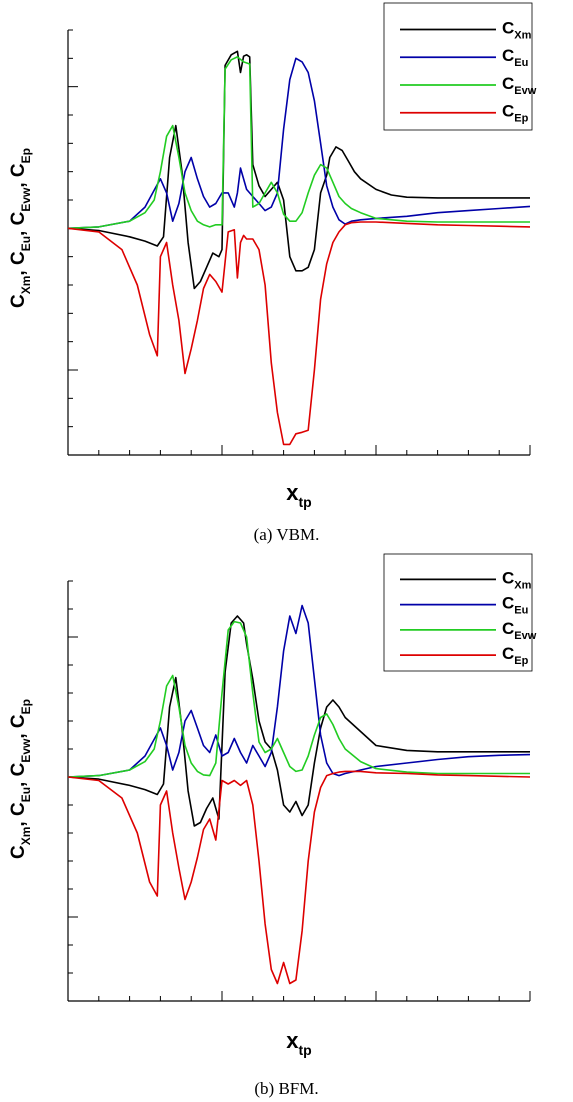 The width and height of the screenshot is (573, 1102). I want to click on caption-vbm: (a) VBM., so click(286, 535).